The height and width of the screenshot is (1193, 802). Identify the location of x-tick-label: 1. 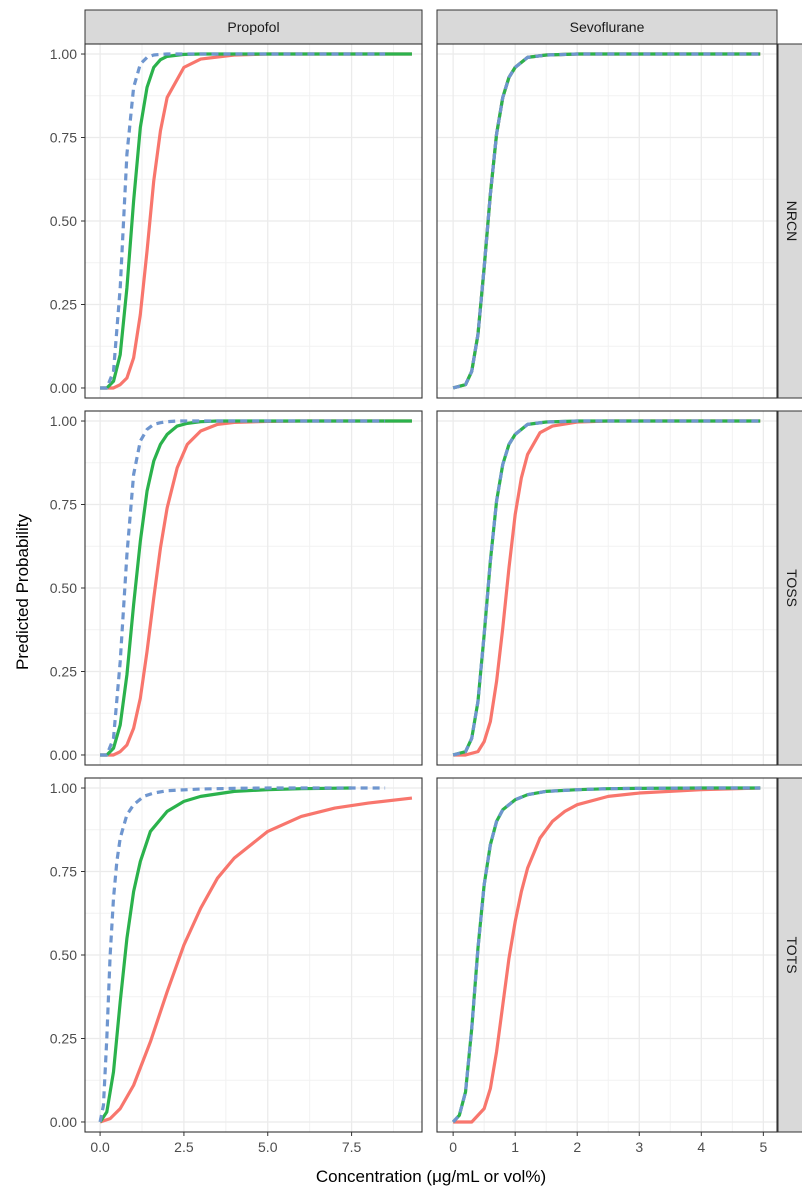
(515, 1147).